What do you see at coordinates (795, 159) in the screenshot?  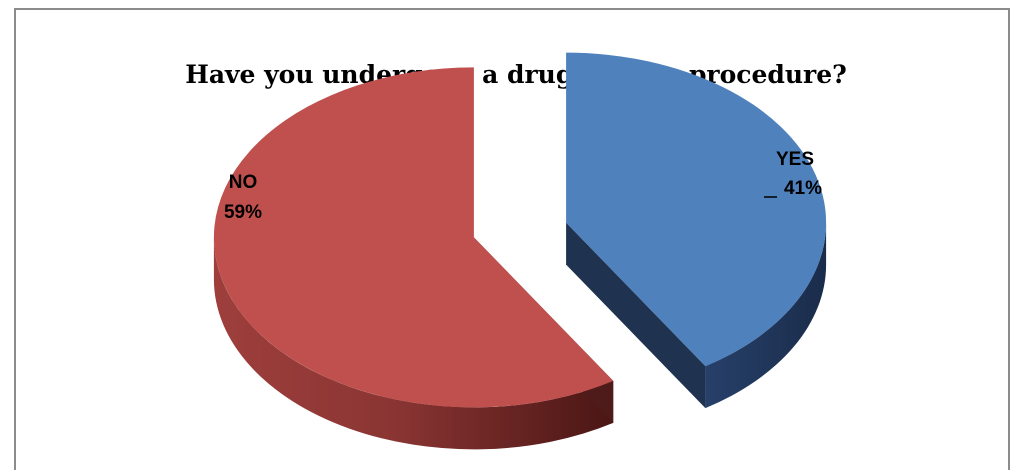 I see `label-yes-name: YES` at bounding box center [795, 159].